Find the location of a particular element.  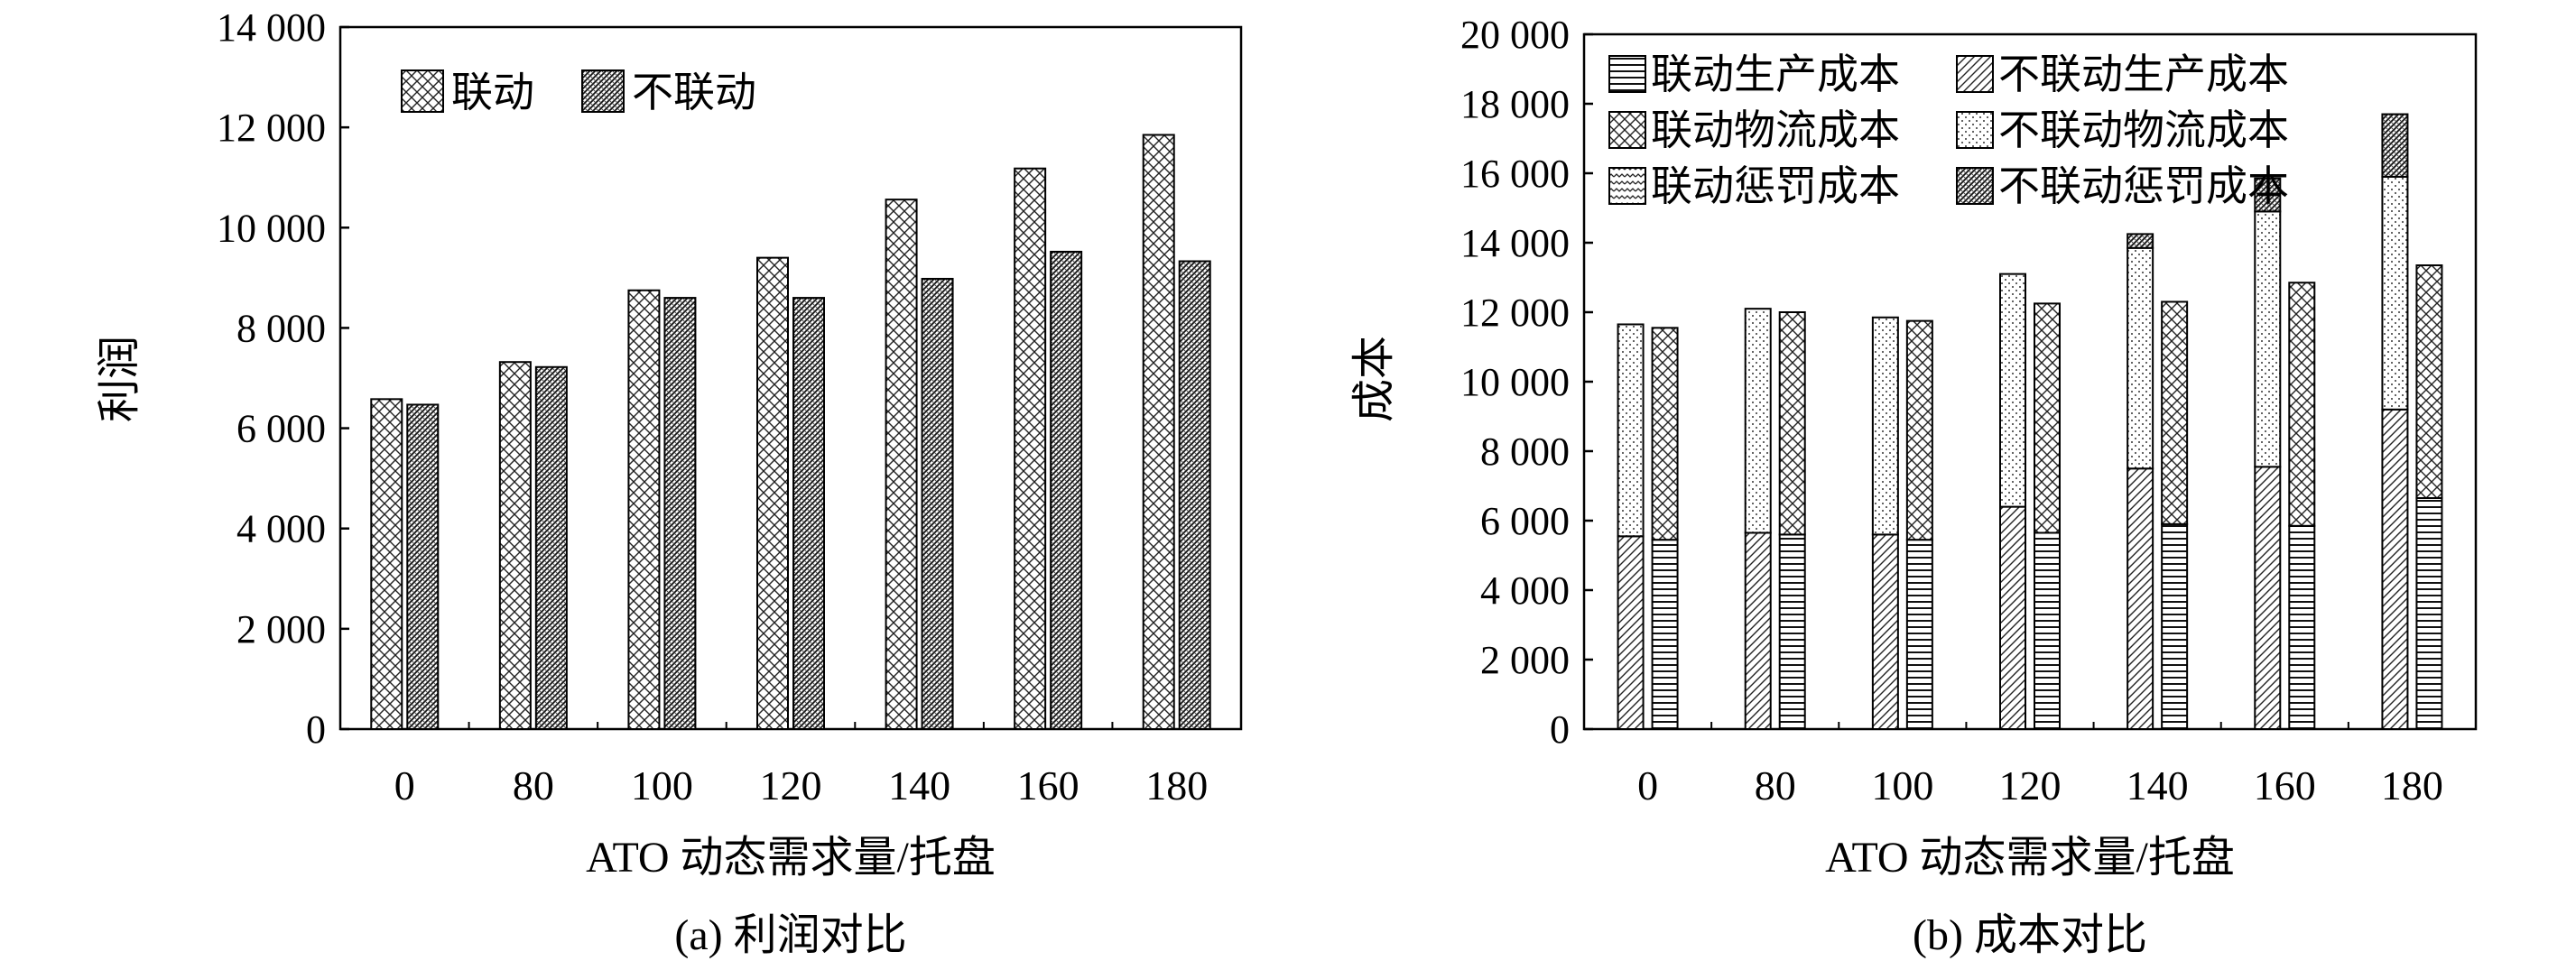

legend-label-unlinked: 不联动 is located at coordinates (694, 92).